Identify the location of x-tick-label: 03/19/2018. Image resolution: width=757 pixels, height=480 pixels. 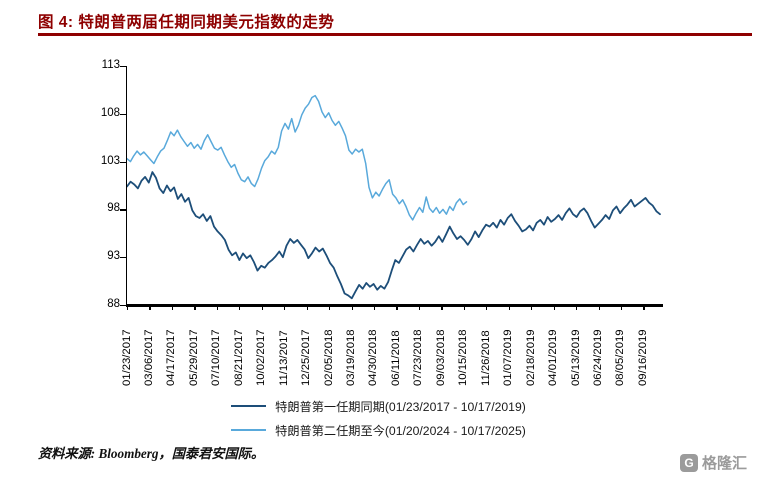
(351, 357).